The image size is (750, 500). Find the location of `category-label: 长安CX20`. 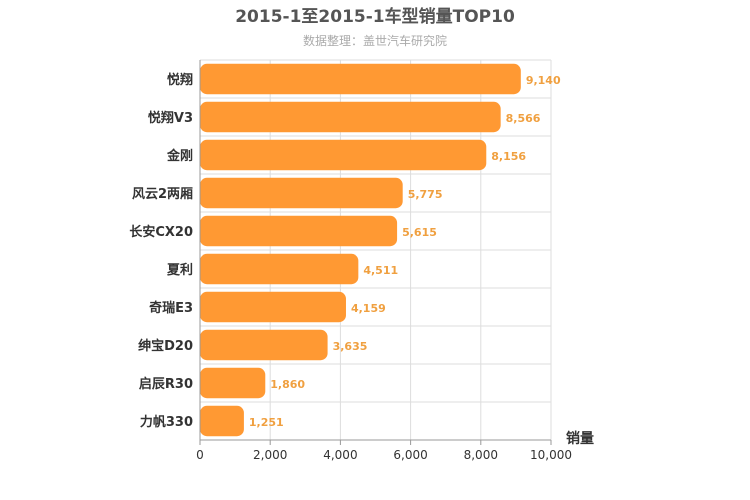

category-label: 长安CX20 is located at coordinates (161, 232).